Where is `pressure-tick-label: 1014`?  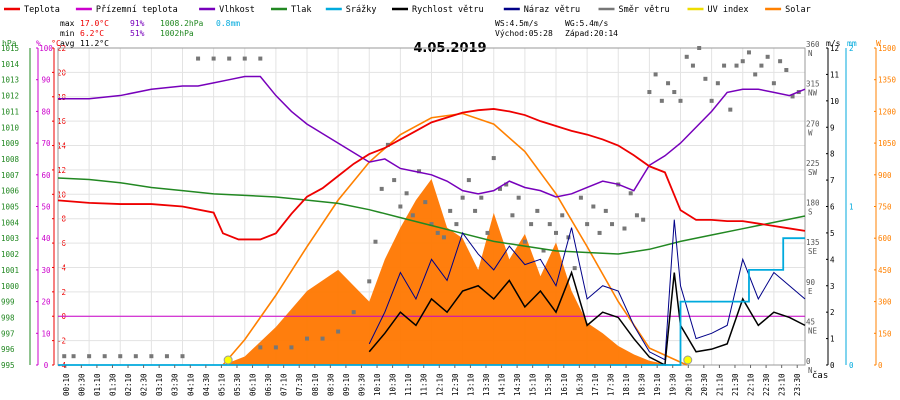 pressure-tick-label: 1014 is located at coordinates (10, 64).